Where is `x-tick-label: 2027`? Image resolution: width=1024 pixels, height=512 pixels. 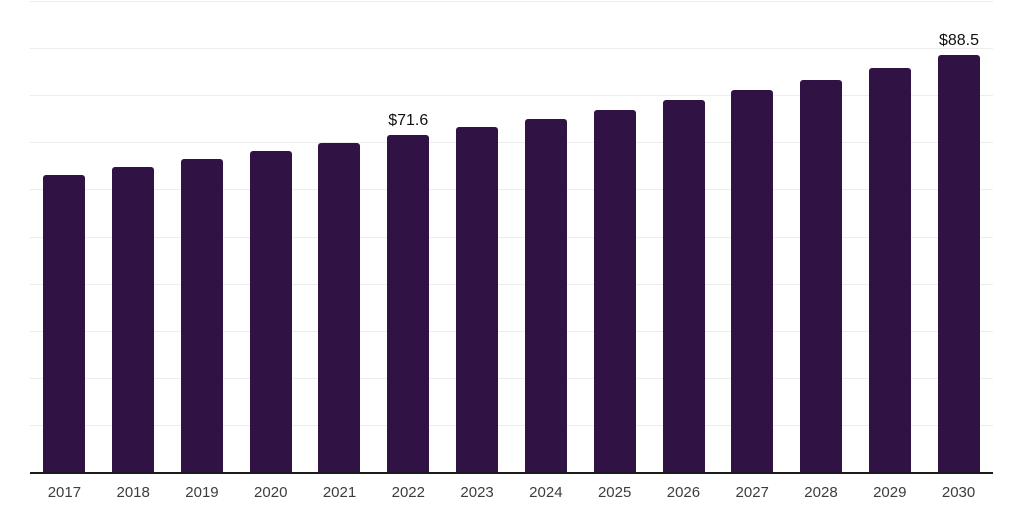
x-tick-label: 2027 is located at coordinates (752, 492).